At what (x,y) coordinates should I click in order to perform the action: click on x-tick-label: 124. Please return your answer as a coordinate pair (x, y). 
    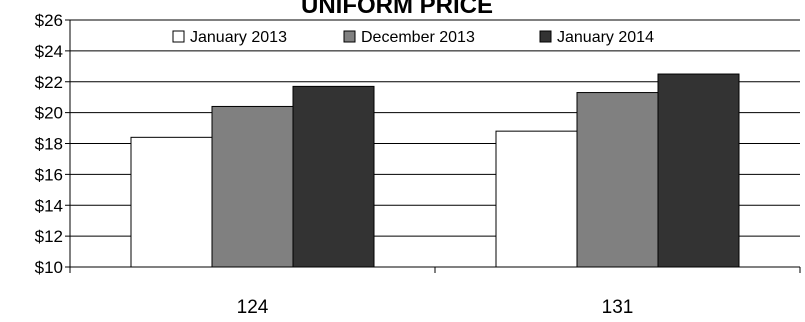
    Looking at the image, I should click on (253, 307).